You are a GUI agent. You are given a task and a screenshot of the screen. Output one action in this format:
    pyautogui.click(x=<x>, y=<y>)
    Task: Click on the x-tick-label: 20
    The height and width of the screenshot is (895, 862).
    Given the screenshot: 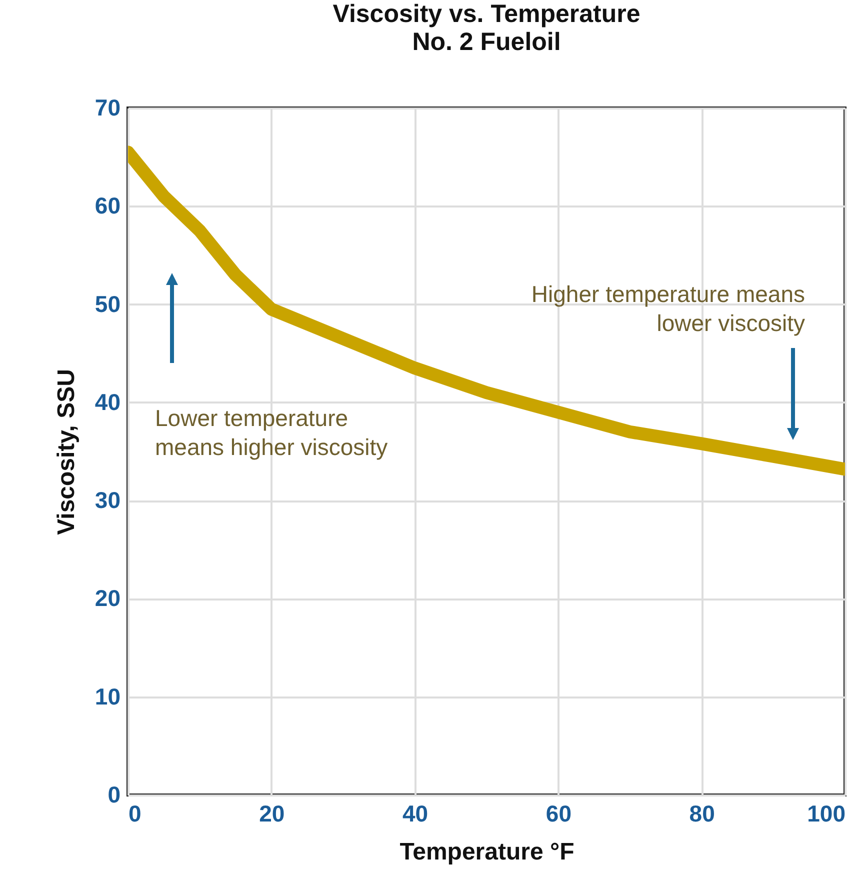 What is the action you would take?
    pyautogui.click(x=272, y=813)
    